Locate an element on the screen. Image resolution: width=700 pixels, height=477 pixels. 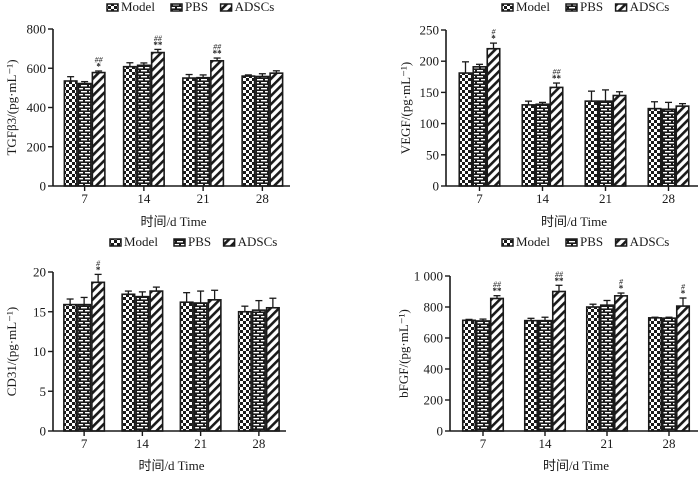
y-tick-label: 250 is located at coordinates (430, 30).